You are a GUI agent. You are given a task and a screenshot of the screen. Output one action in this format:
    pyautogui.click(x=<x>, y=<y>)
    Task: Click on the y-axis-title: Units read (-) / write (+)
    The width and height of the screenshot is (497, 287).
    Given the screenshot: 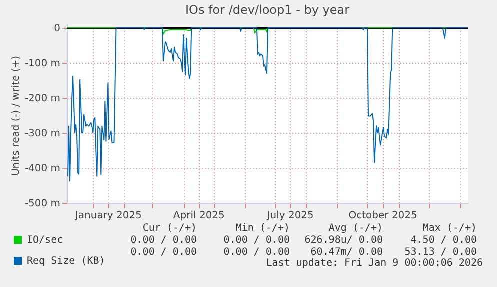 What is the action you would take?
    pyautogui.click(x=16, y=116)
    